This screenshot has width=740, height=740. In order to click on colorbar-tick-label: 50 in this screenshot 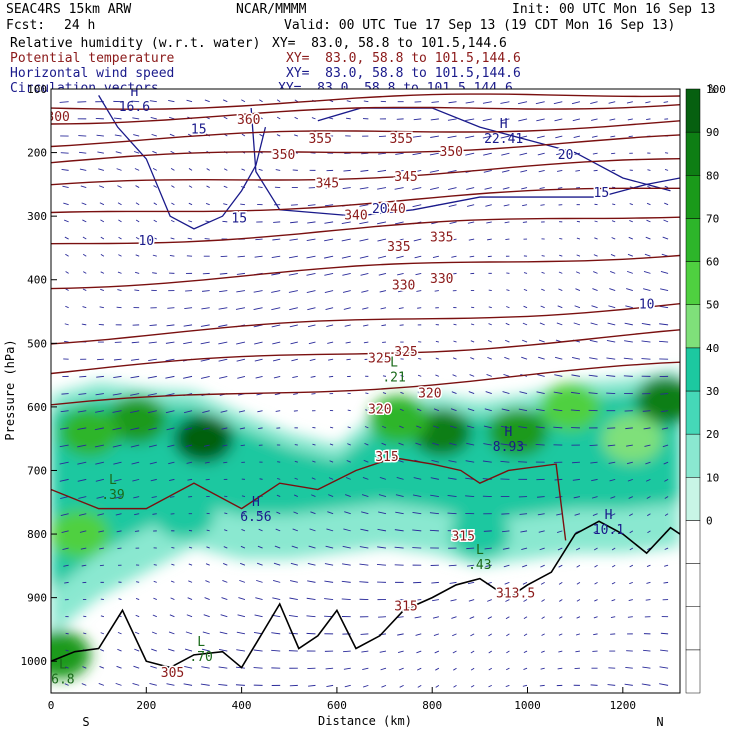, I will do `click(712, 305)`.